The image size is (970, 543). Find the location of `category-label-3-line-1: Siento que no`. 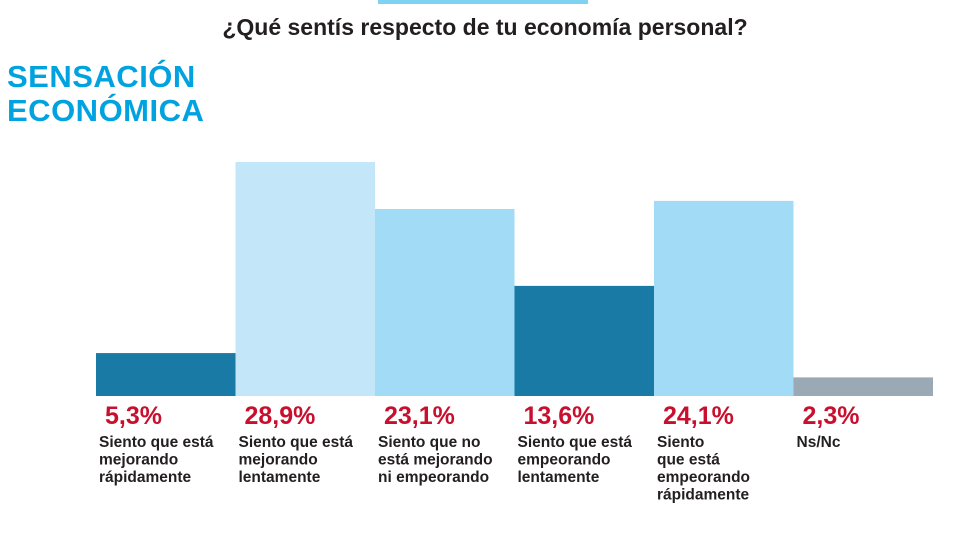

category-label-3-line-1: Siento que no is located at coordinates (429, 442).